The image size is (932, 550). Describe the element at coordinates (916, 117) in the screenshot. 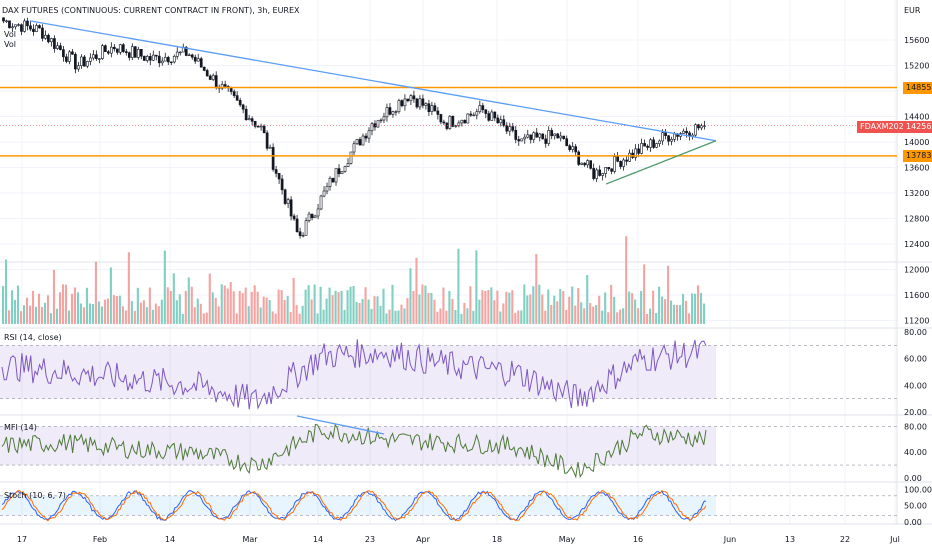

I see `price-tick-label: 14400` at that location.